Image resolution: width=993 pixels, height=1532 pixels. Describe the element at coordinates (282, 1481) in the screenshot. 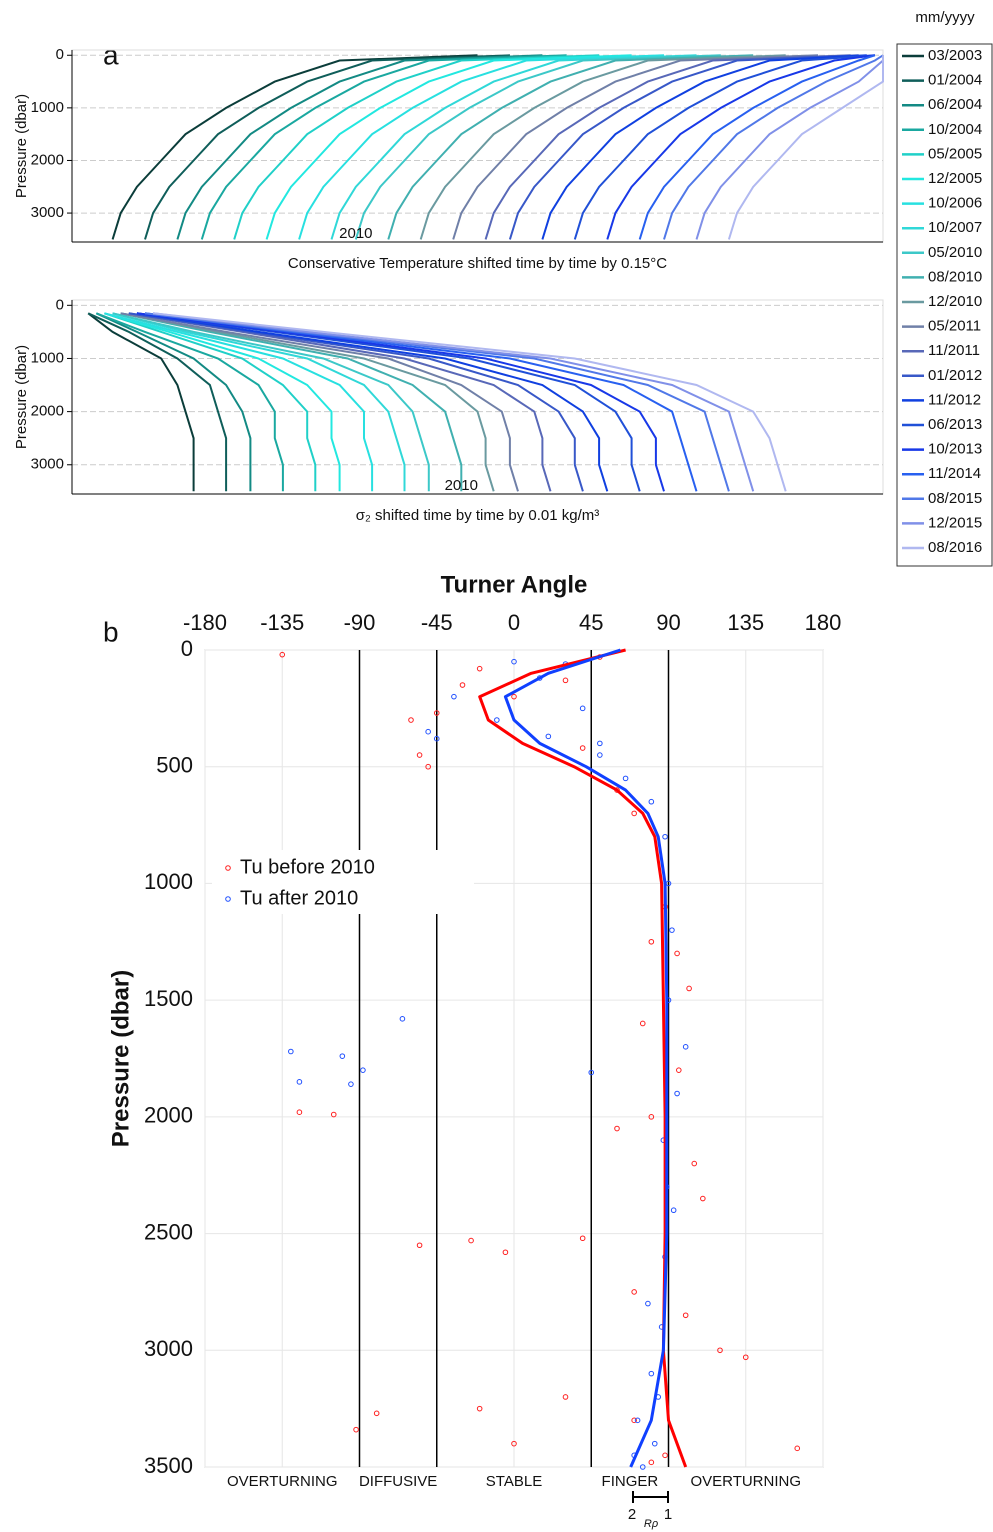

I see `regime-label: OVERTURNING` at that location.